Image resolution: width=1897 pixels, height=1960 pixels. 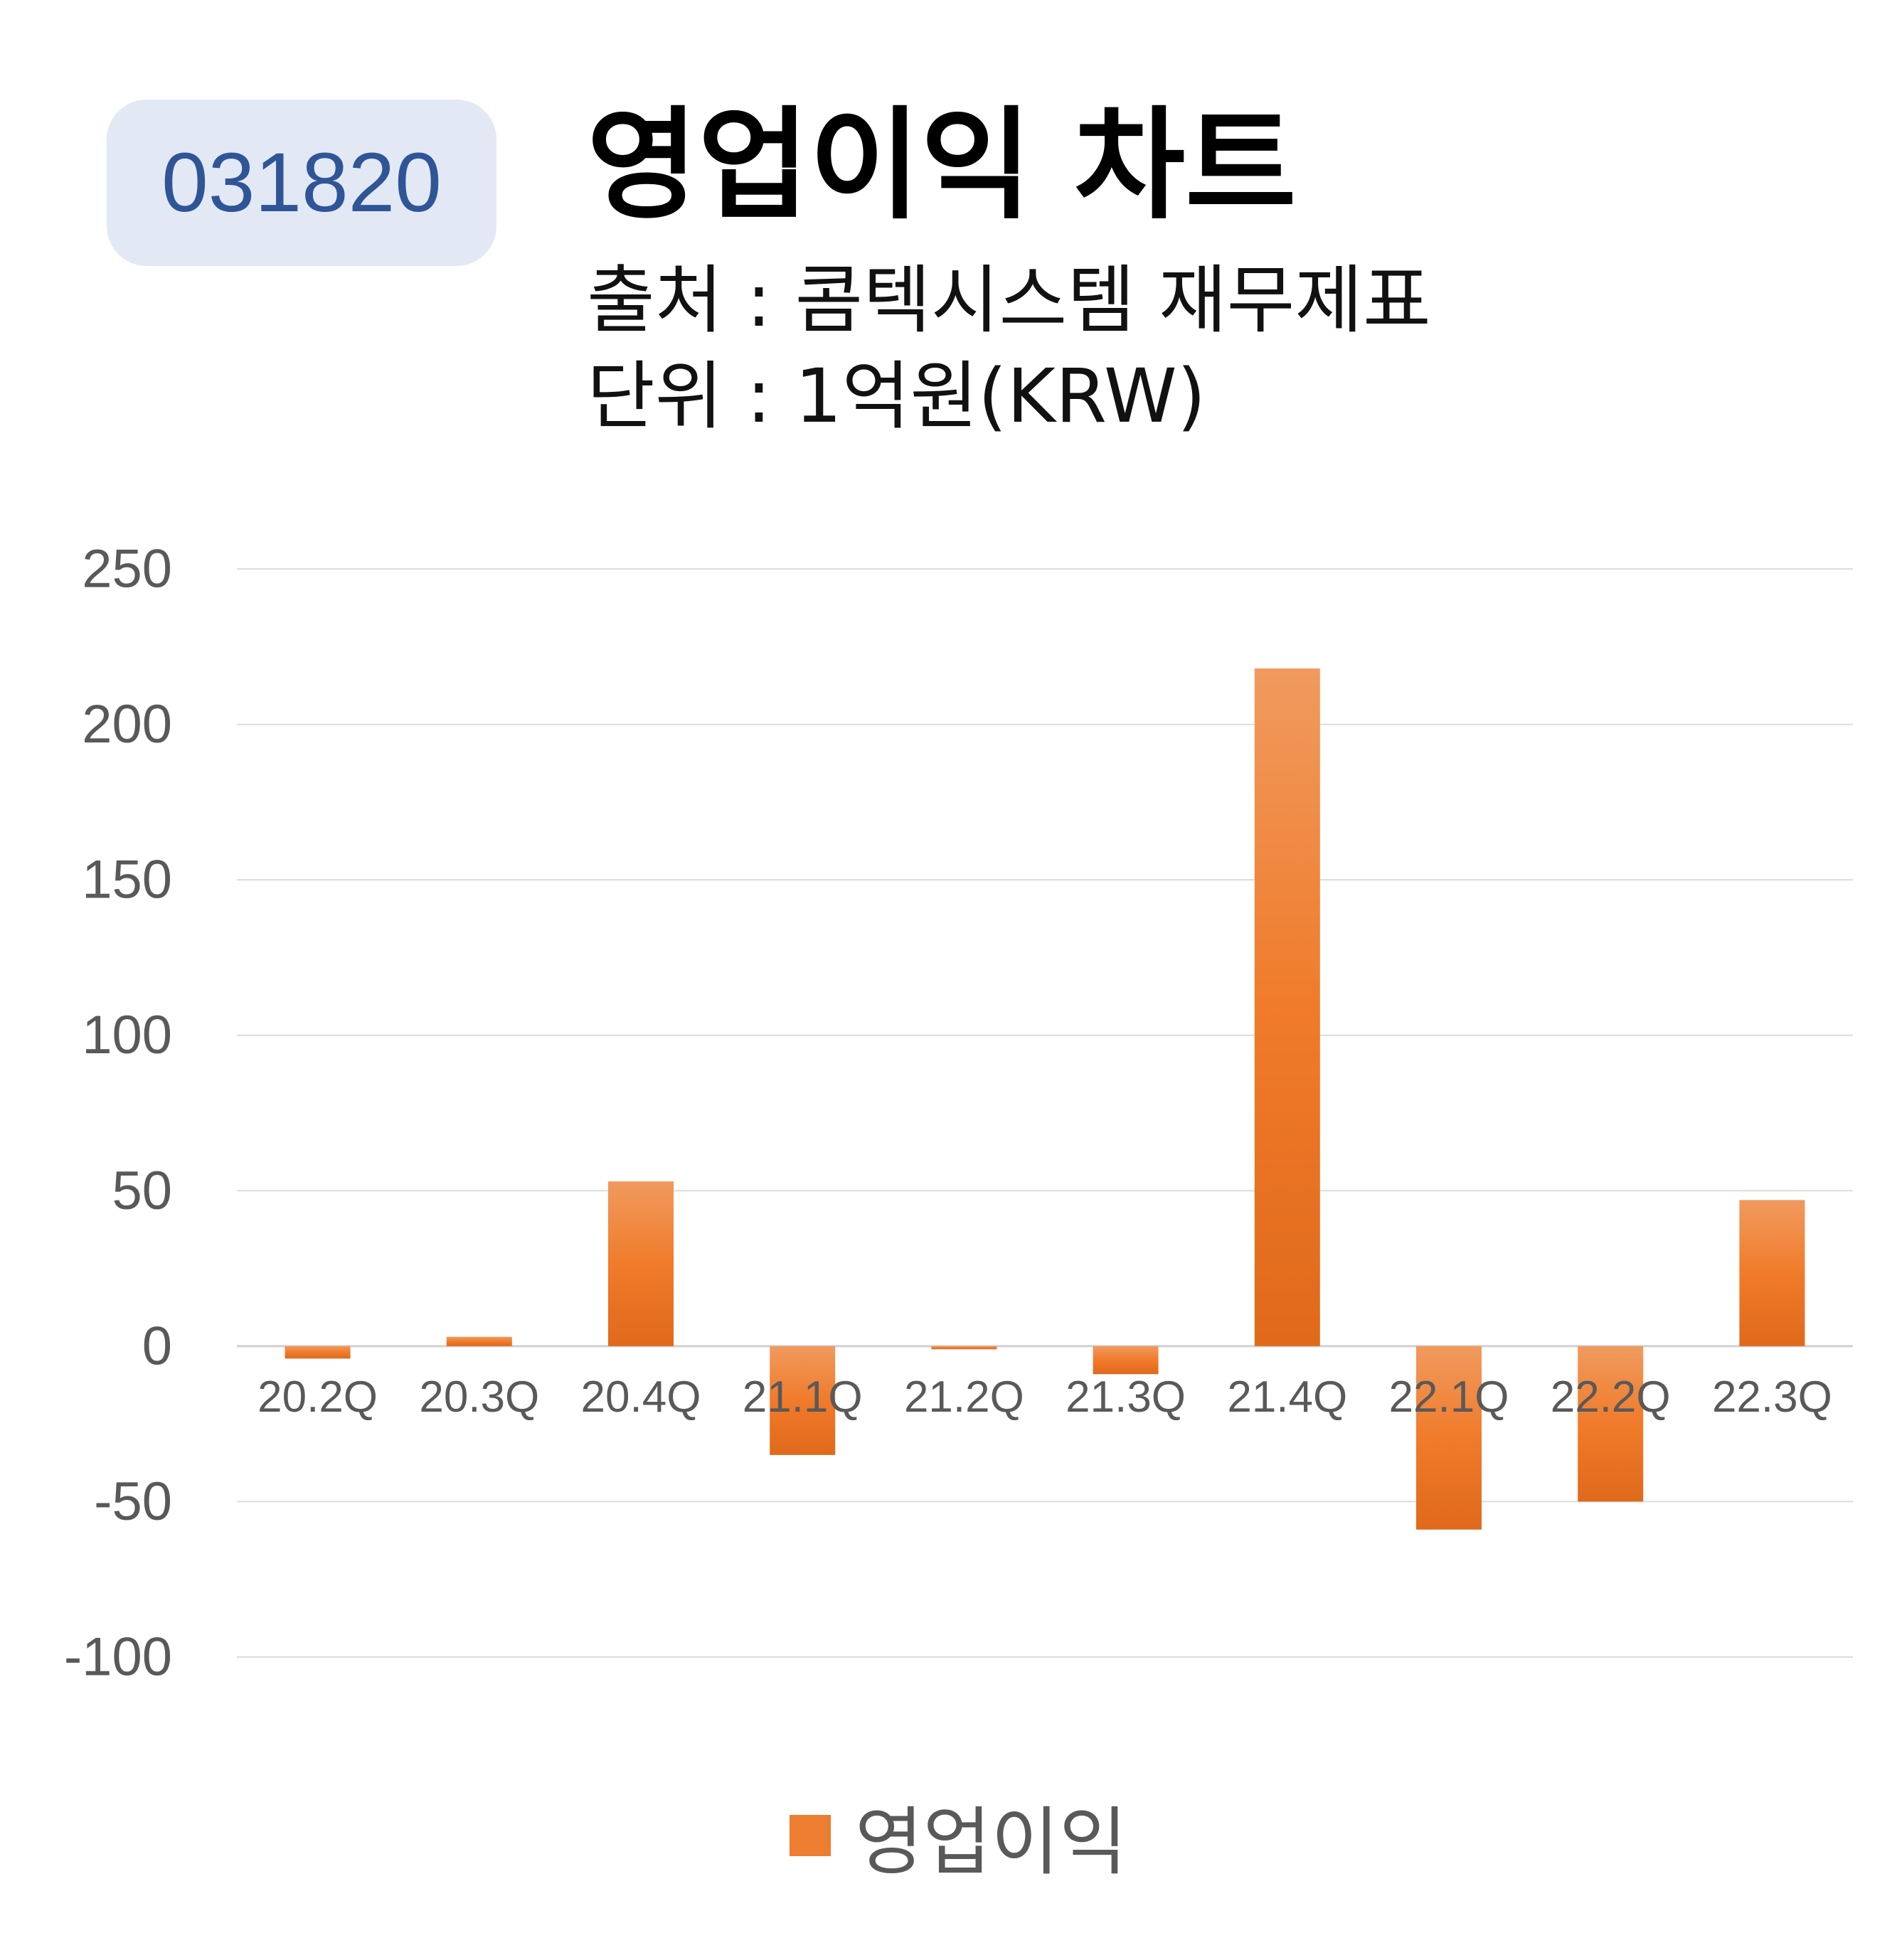 I want to click on unit-text: 단위 : 1억원(KRW), so click(x=896, y=396).